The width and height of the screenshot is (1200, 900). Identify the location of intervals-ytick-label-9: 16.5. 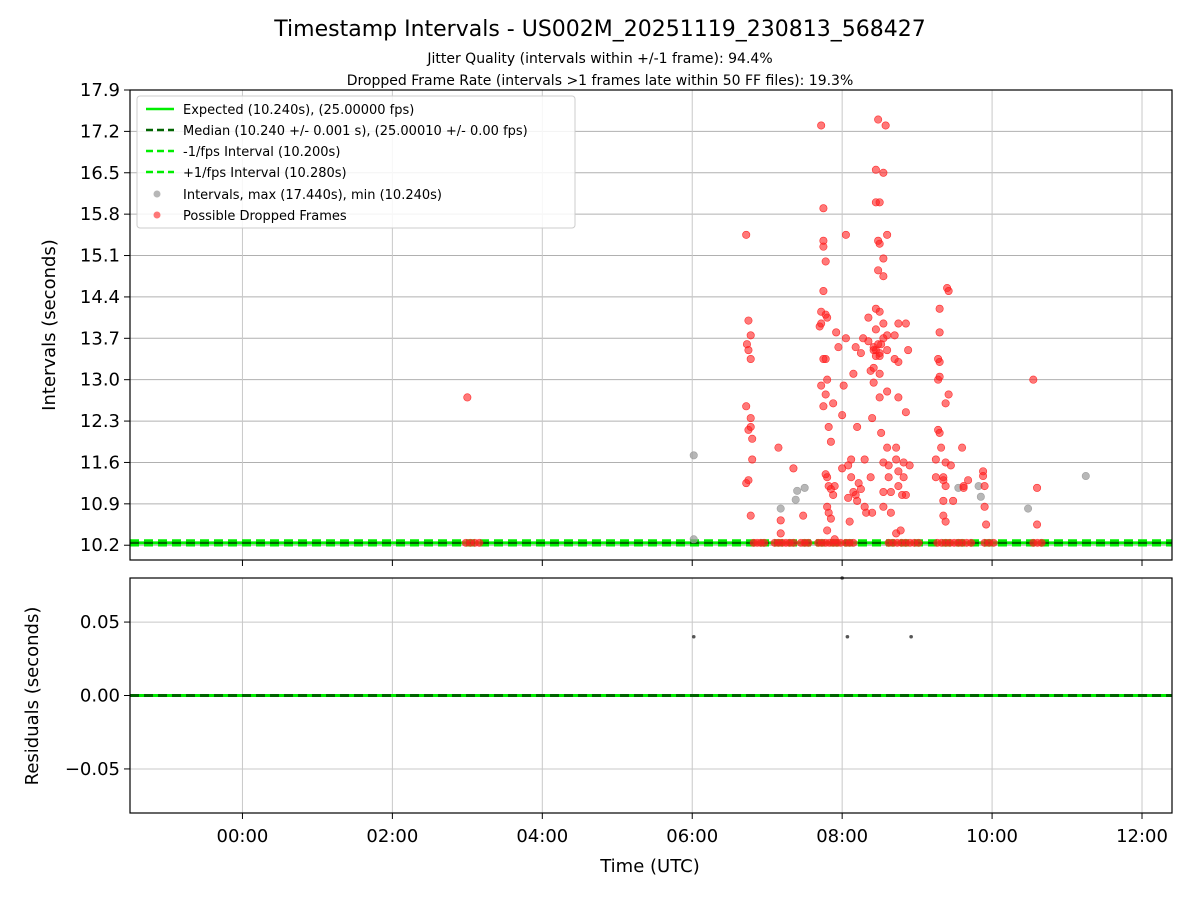
(100, 173).